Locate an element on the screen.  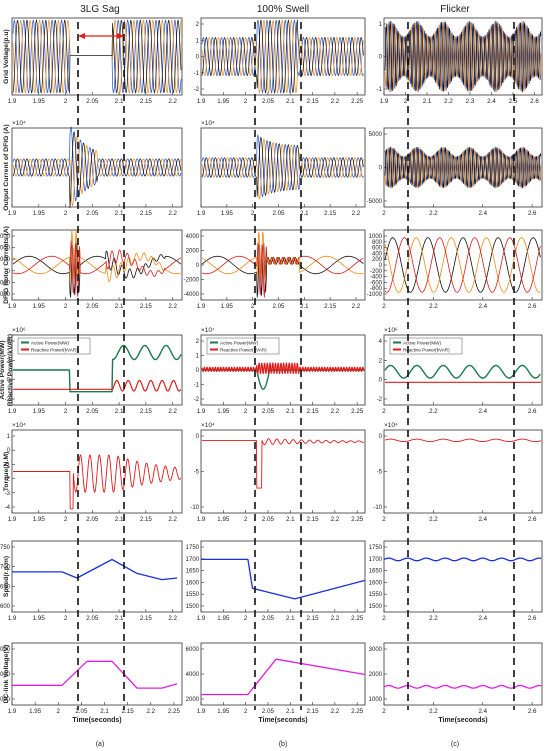
dc-link-line is located at coordinates (283, 677).